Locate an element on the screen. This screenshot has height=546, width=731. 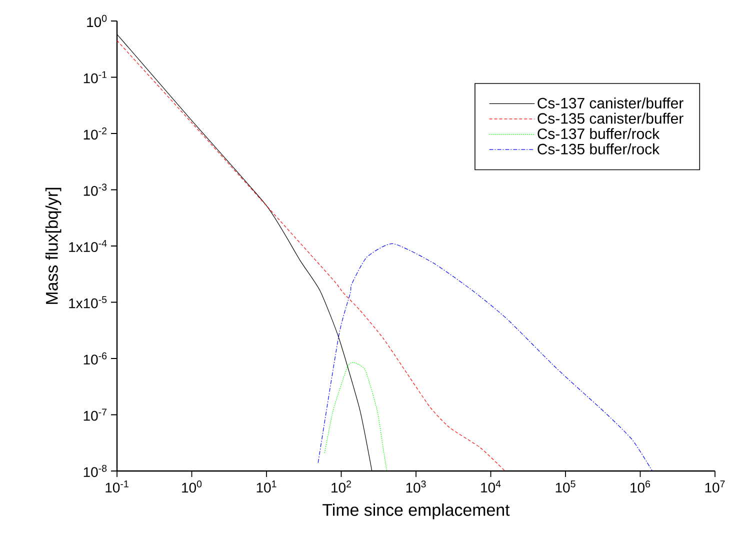
x-tick-label: 10$^{3}$ is located at coordinates (416, 486).